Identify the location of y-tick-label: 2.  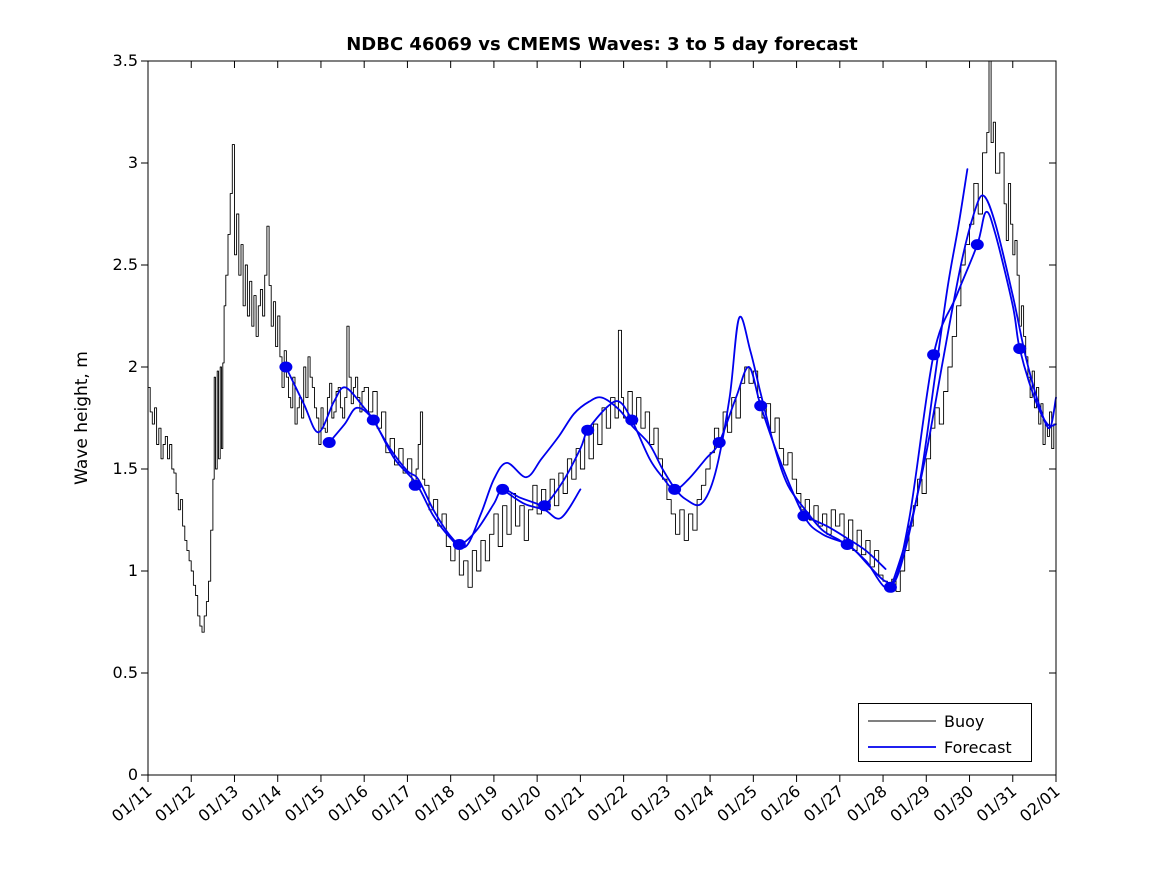
(133, 366).